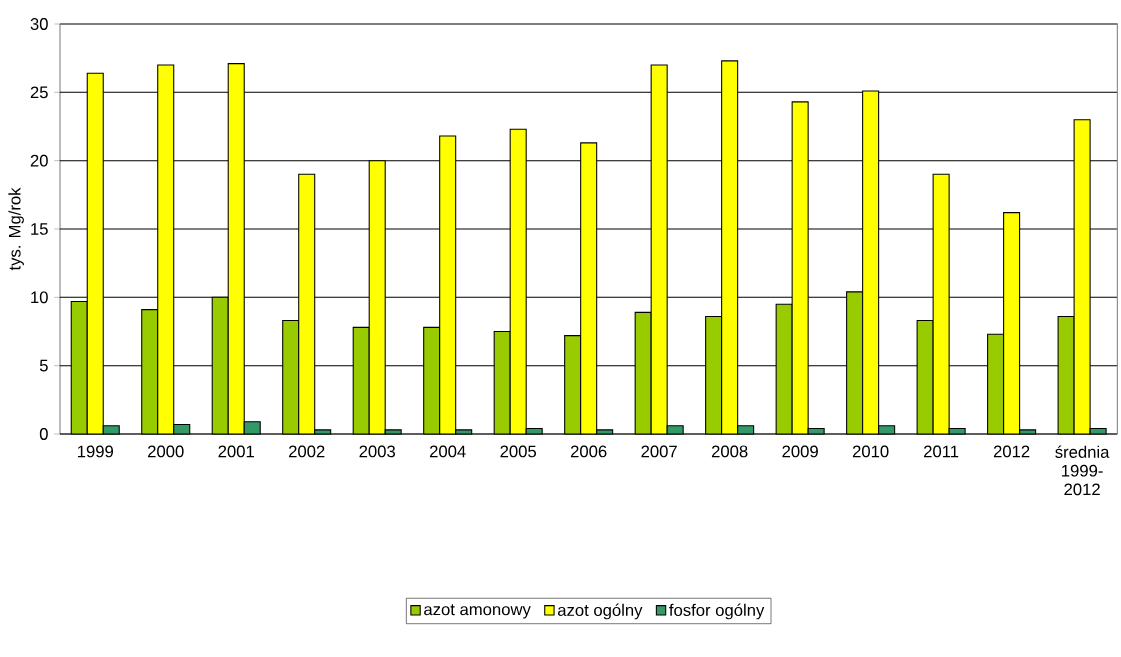 The width and height of the screenshot is (1121, 657). Describe the element at coordinates (39, 24) in the screenshot. I see `y-tick-label: 30` at that location.